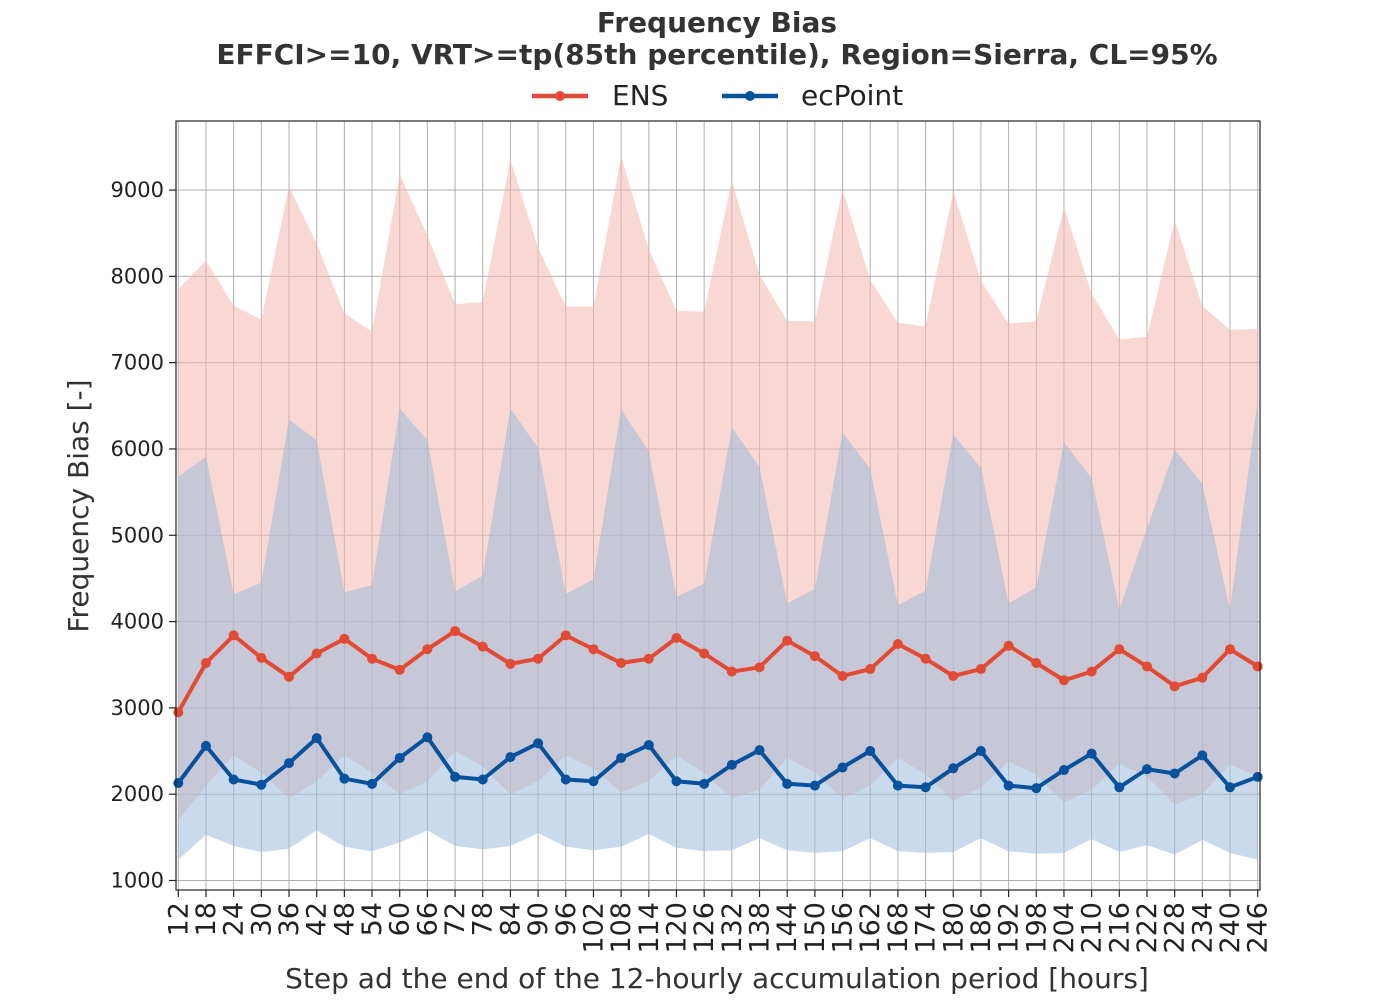 The image size is (1400, 1000). I want to click on legend-marker-ecpoint, so click(750, 96).